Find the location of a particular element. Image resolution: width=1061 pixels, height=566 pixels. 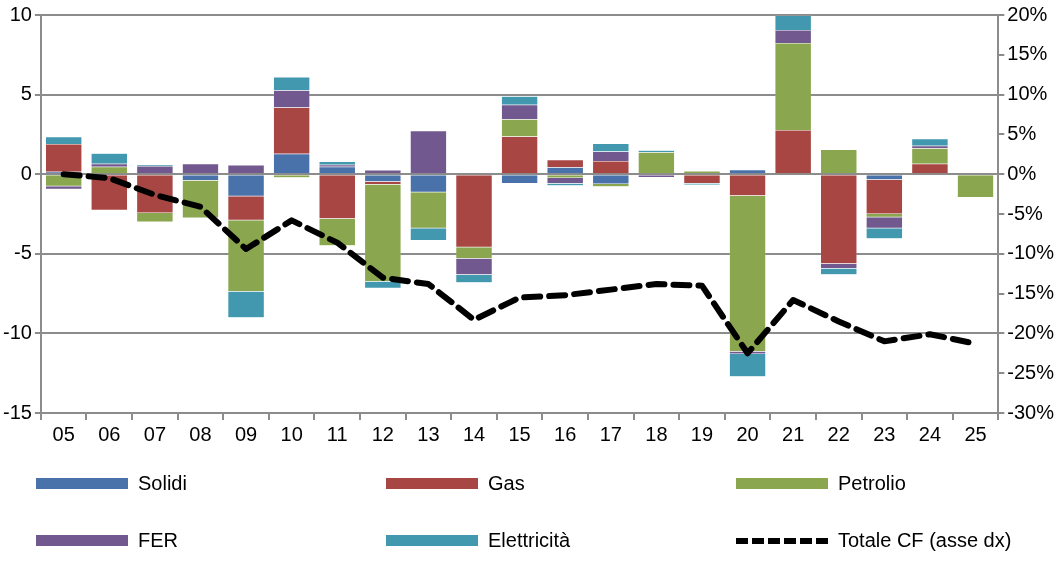

x-tick-label: 19 is located at coordinates (702, 433).